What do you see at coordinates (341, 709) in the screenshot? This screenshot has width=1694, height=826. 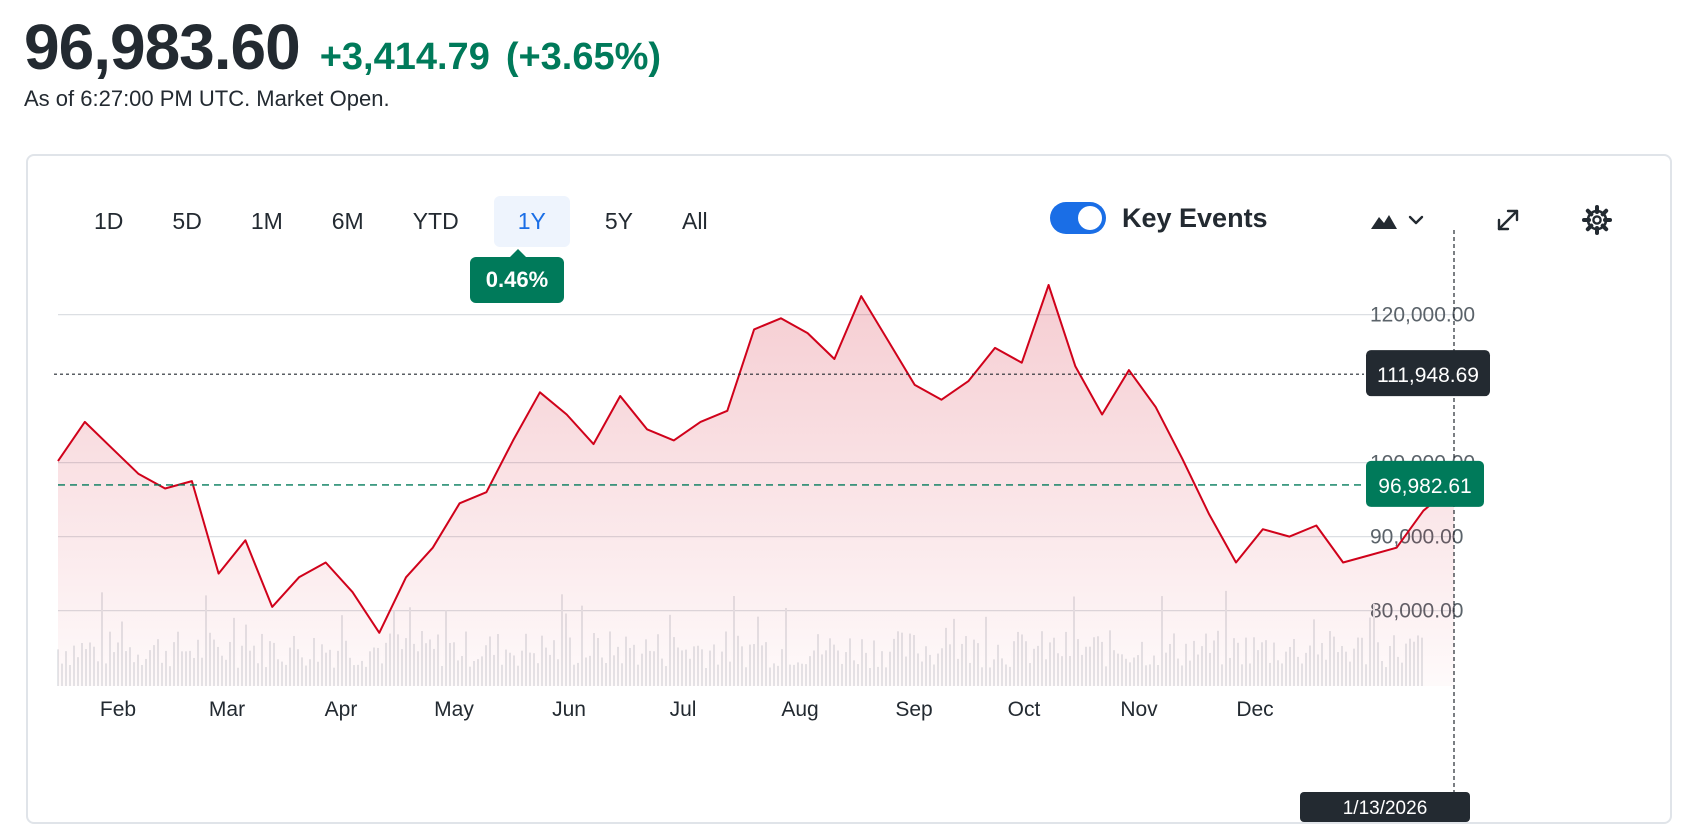 I see `x-tick-label: Apr` at bounding box center [341, 709].